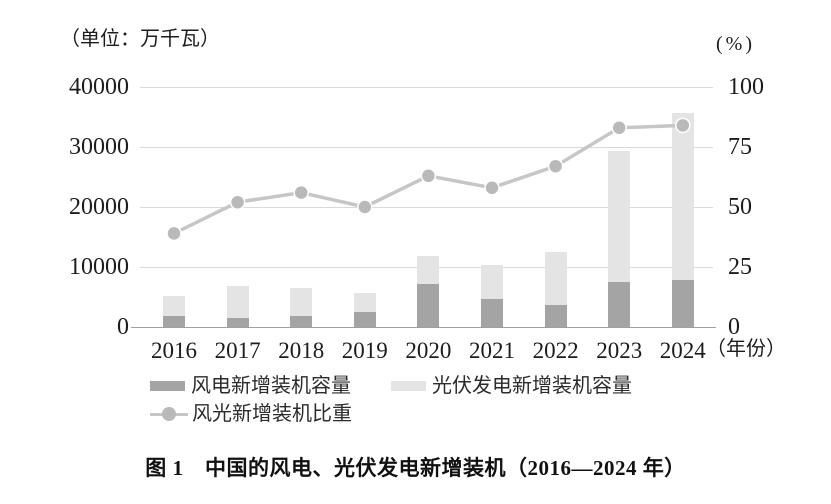 Image resolution: width=831 pixels, height=504 pixels. Describe the element at coordinates (408, 386) in the screenshot. I see `solar-bar-swatch-icon` at that location.